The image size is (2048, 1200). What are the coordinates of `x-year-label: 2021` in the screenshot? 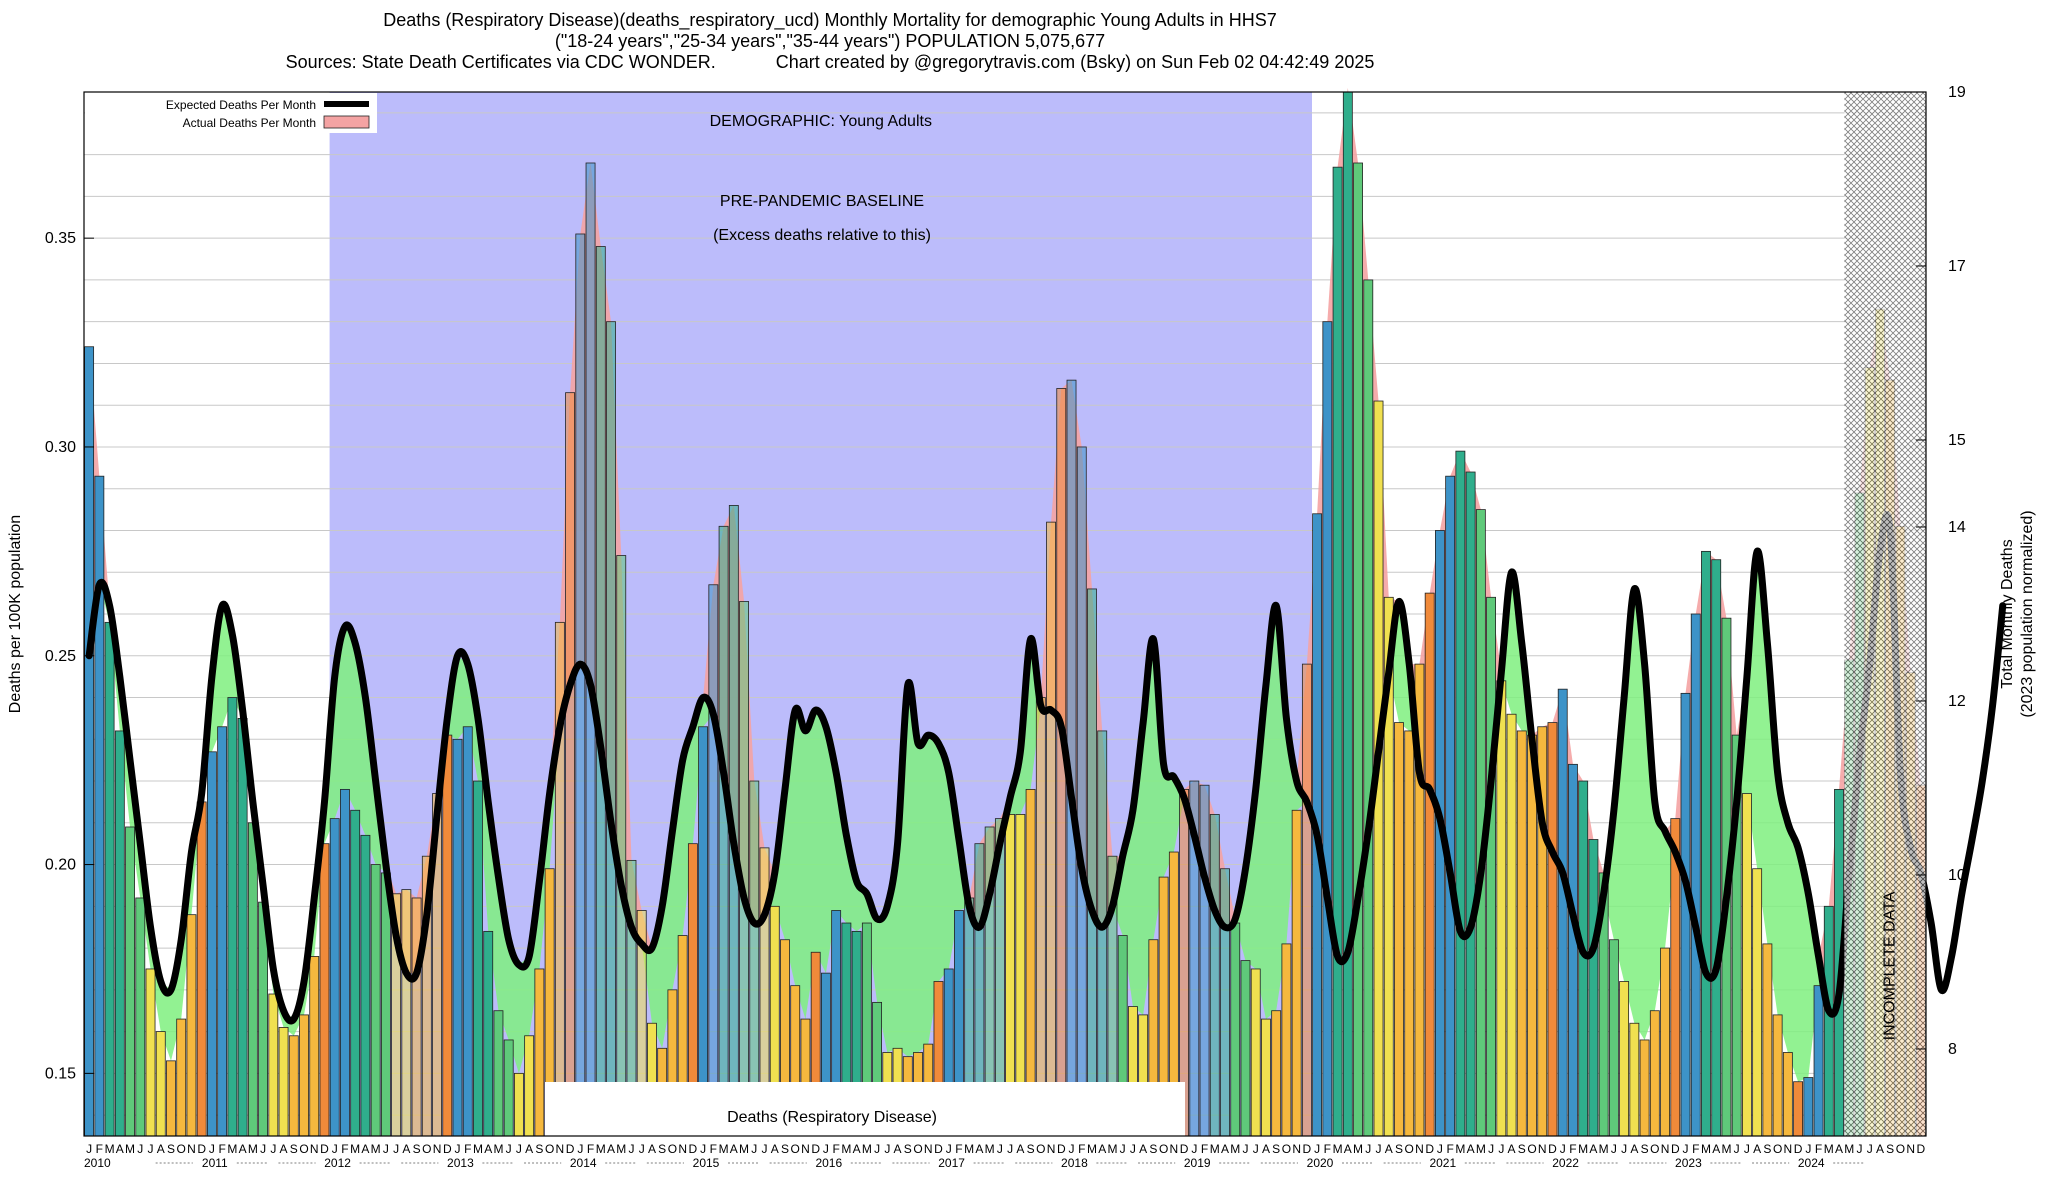 It's located at (1442, 1163).